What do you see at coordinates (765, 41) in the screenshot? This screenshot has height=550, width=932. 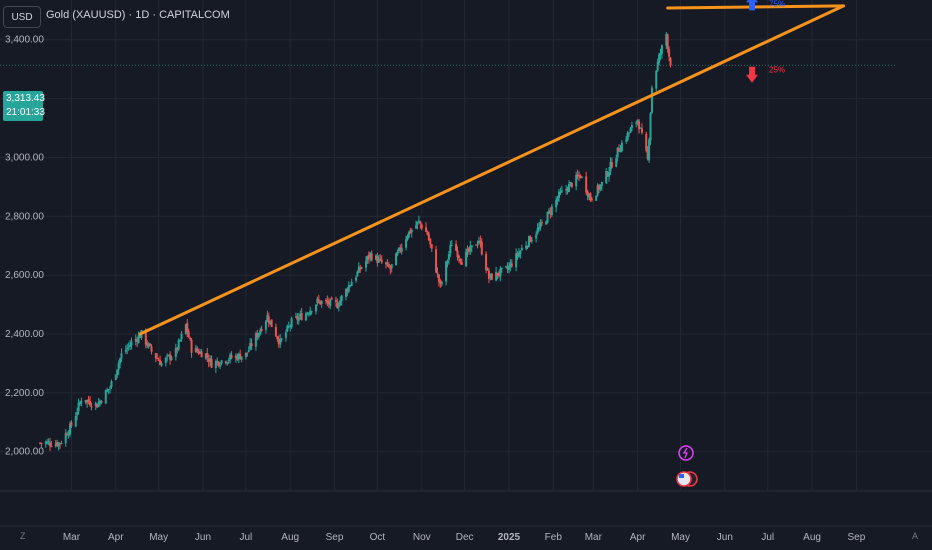 I see `annotations: 75% 25%` at bounding box center [765, 41].